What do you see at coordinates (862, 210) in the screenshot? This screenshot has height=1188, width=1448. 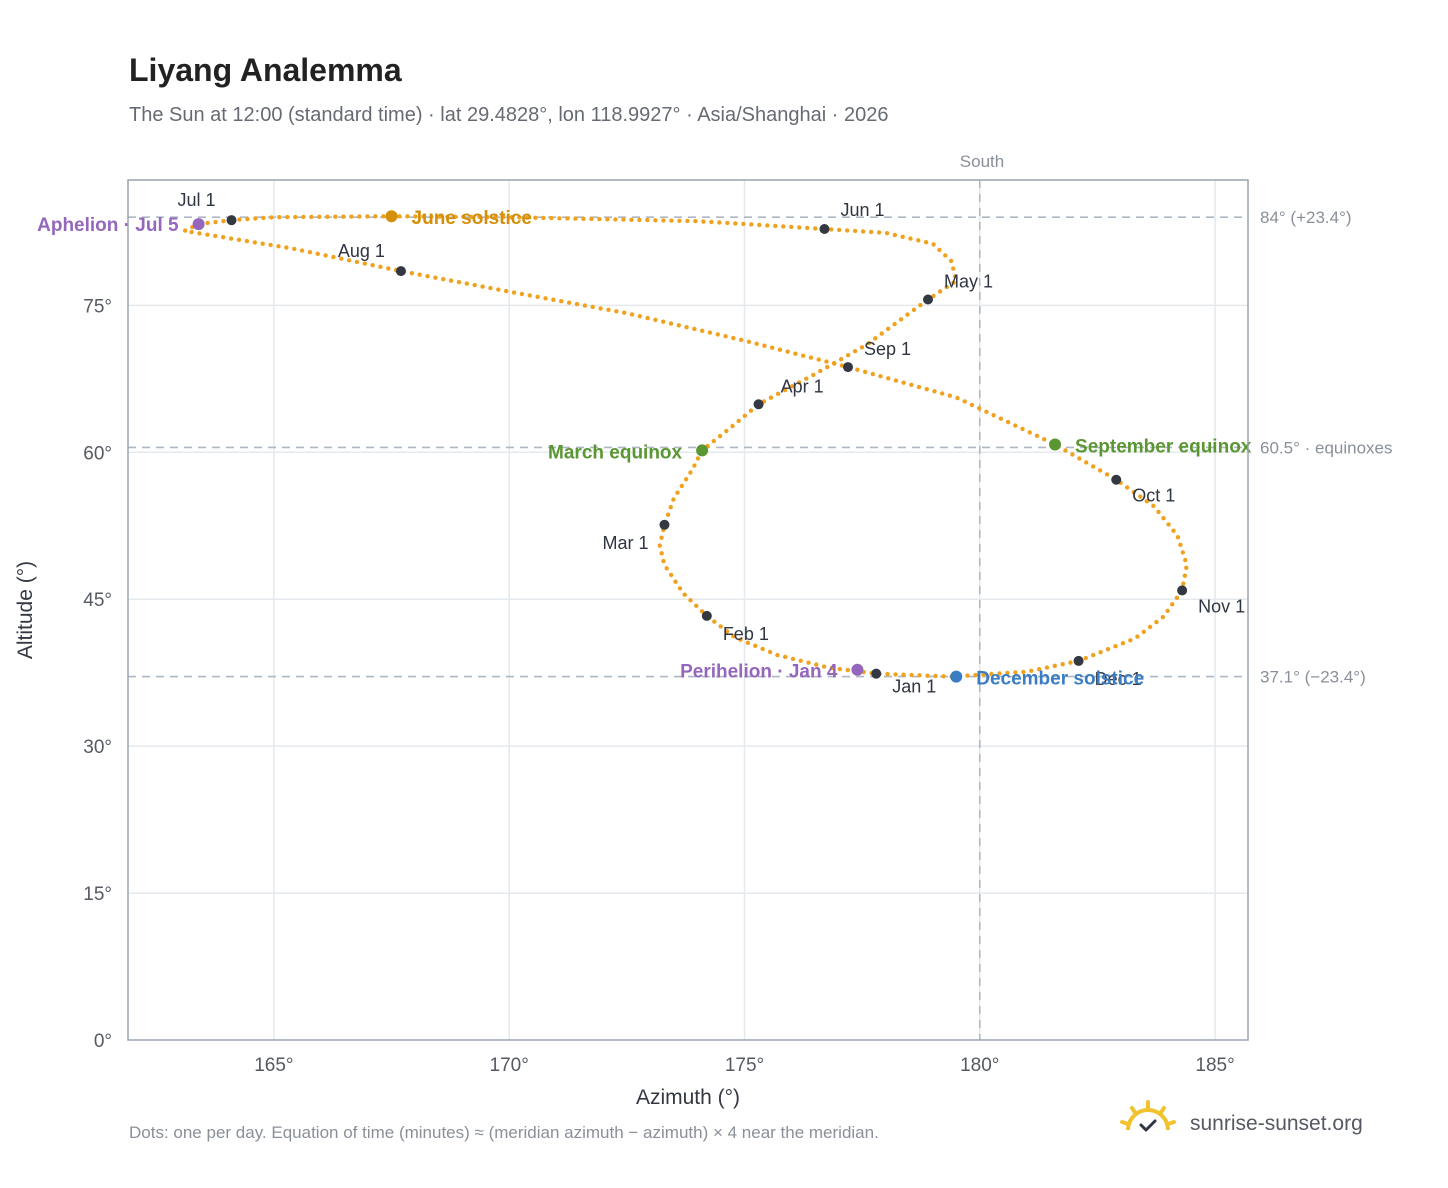 I see `month-marker-label: Jun 1` at bounding box center [862, 210].